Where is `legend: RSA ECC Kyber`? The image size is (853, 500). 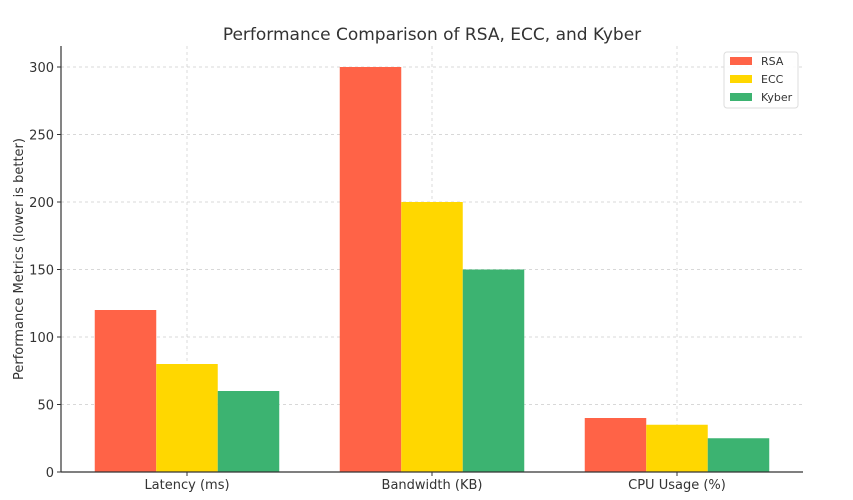
legend: RSA ECC Kyber is located at coordinates (761, 80).